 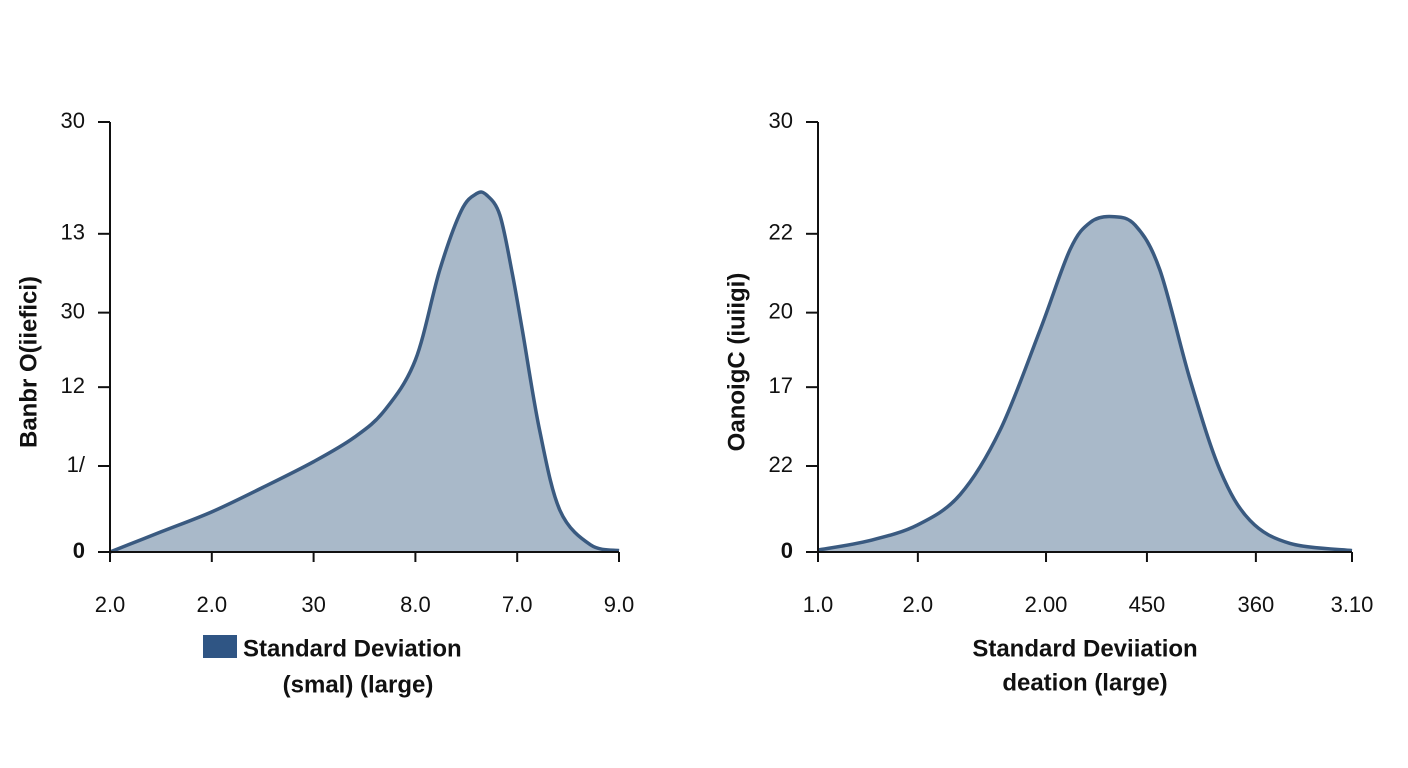 What do you see at coordinates (517, 604) in the screenshot?
I see `x-tick-label: 7.0` at bounding box center [517, 604].